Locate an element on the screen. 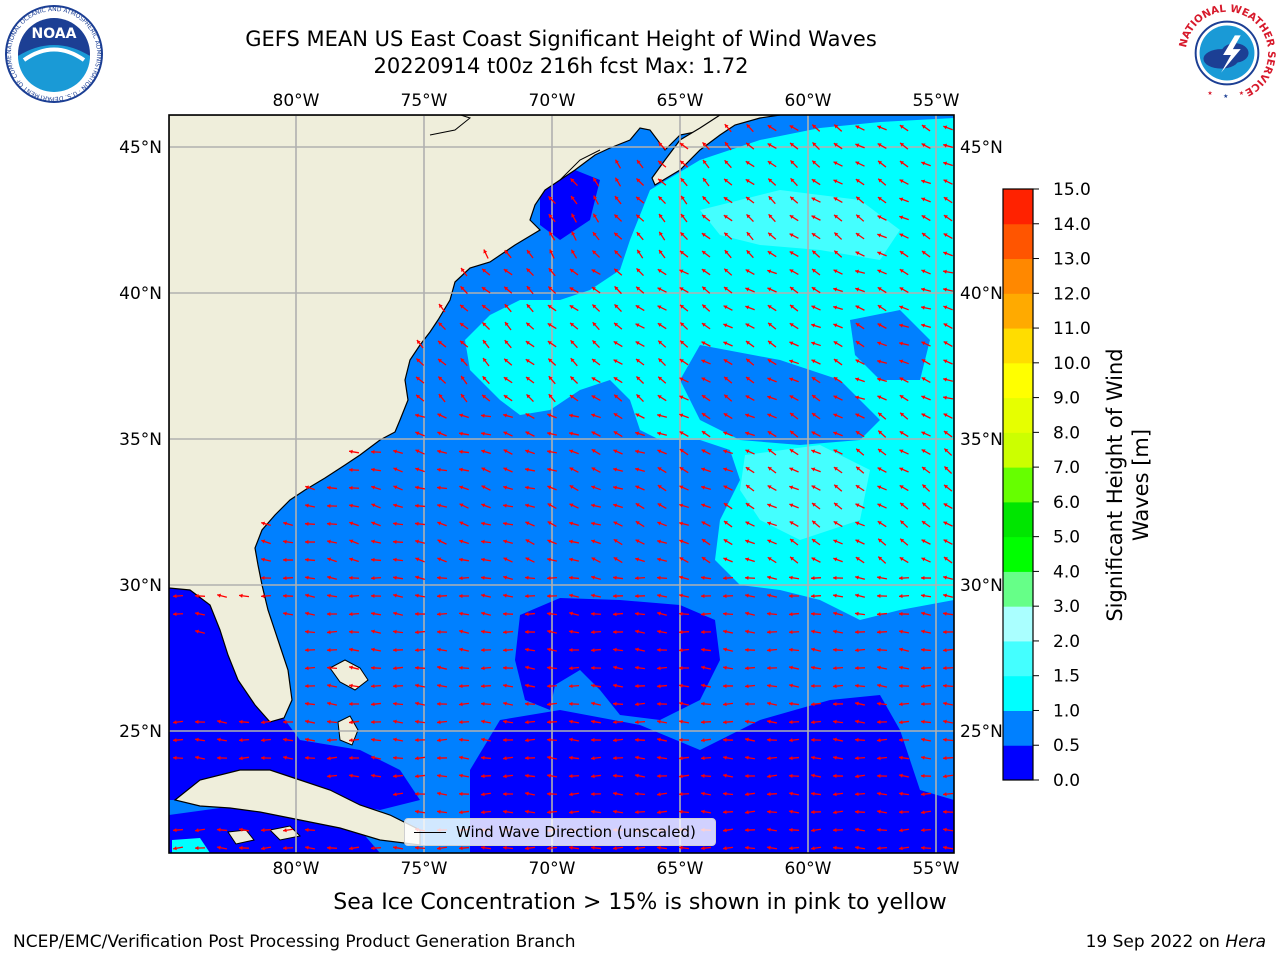 The height and width of the screenshot is (960, 1280). colorbar-label: Significant Height of Wind Waves [m] is located at coordinates (1128, 485).